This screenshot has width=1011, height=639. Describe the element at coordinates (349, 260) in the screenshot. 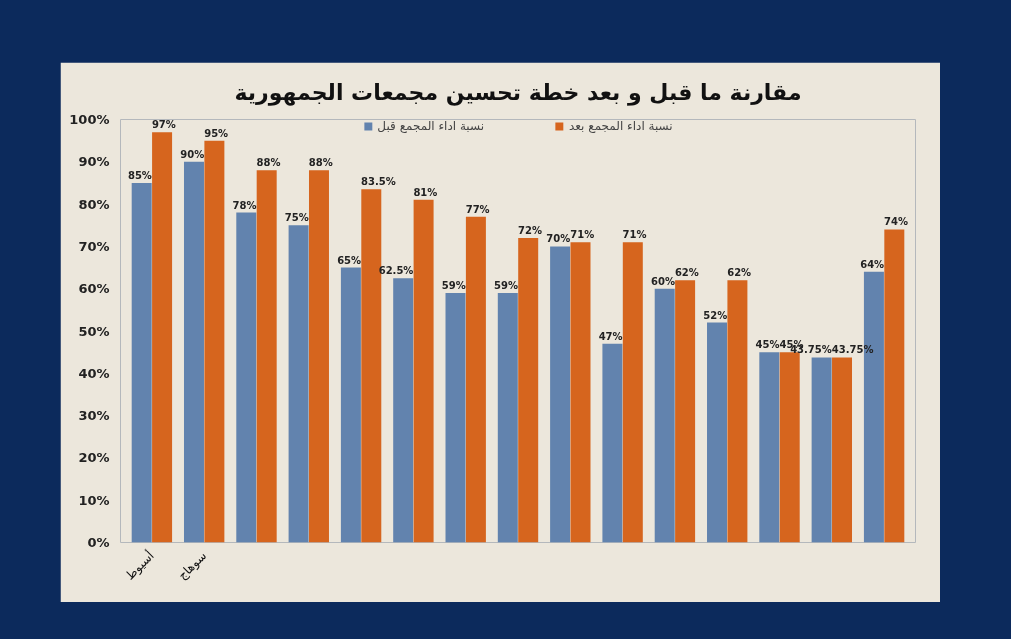

I see `data-label: 65%` at that location.